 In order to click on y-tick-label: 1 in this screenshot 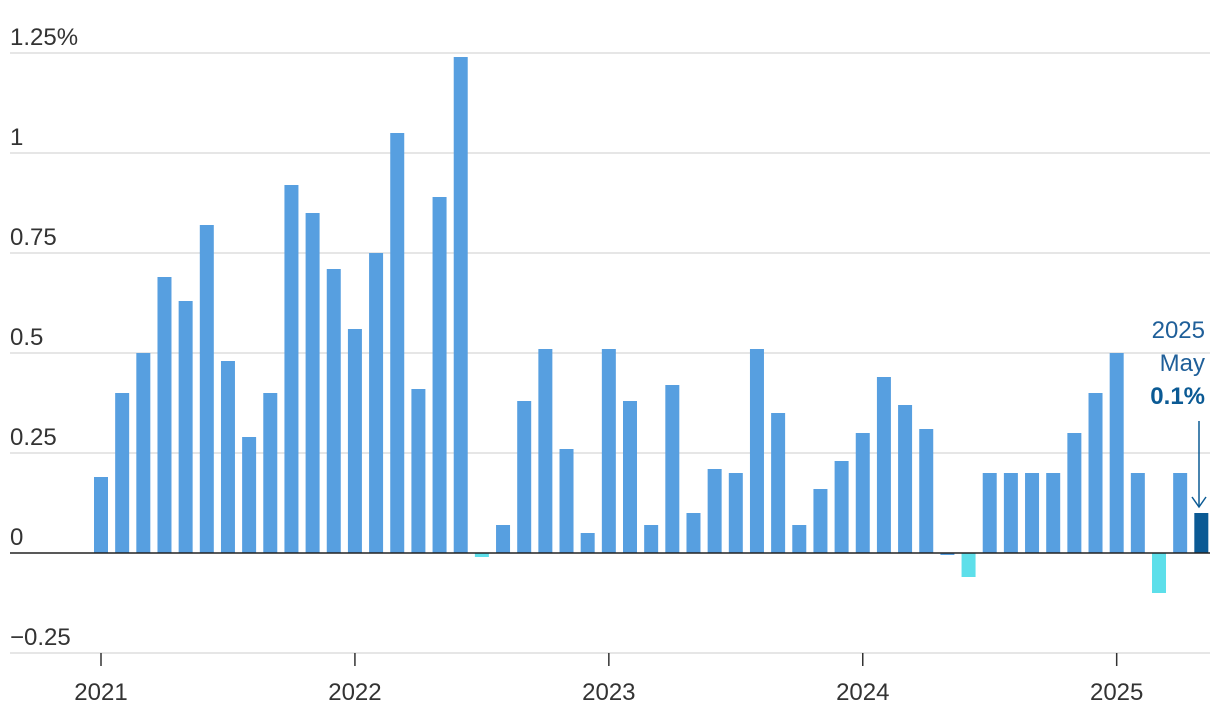, I will do `click(16, 137)`.